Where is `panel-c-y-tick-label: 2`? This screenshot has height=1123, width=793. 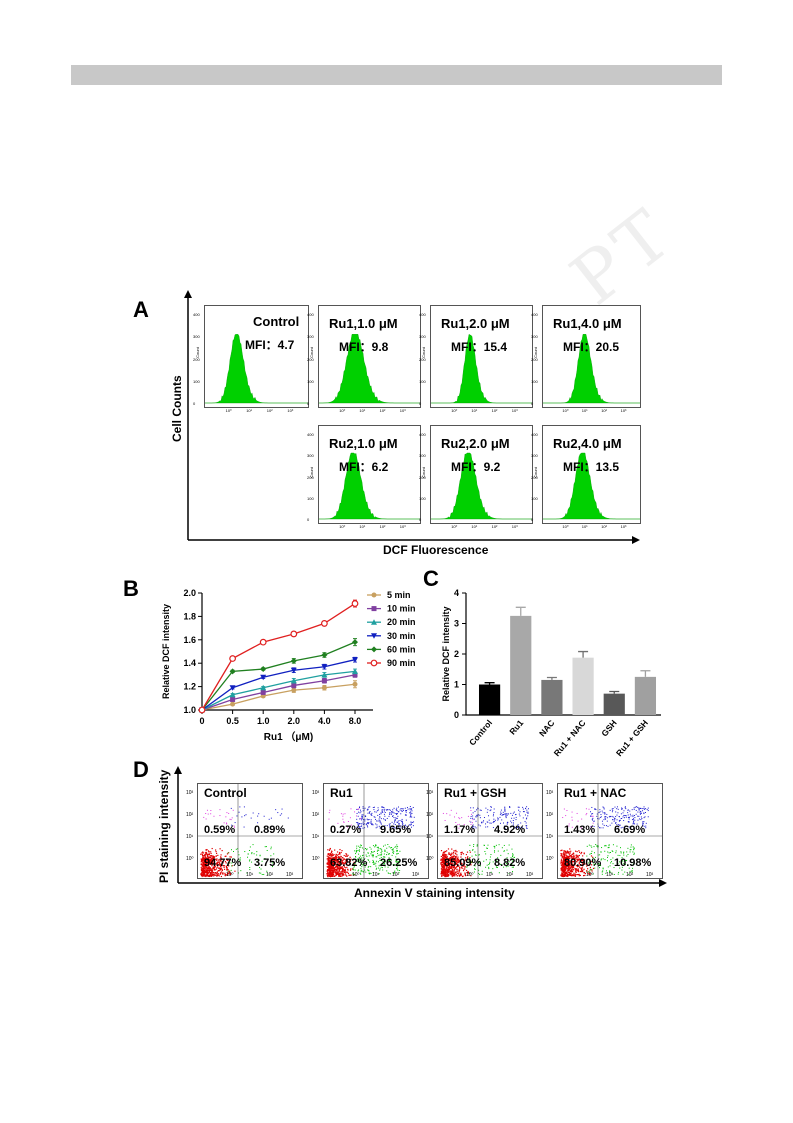
panel-c-y-tick-label: 2 is located at coordinates (456, 654).